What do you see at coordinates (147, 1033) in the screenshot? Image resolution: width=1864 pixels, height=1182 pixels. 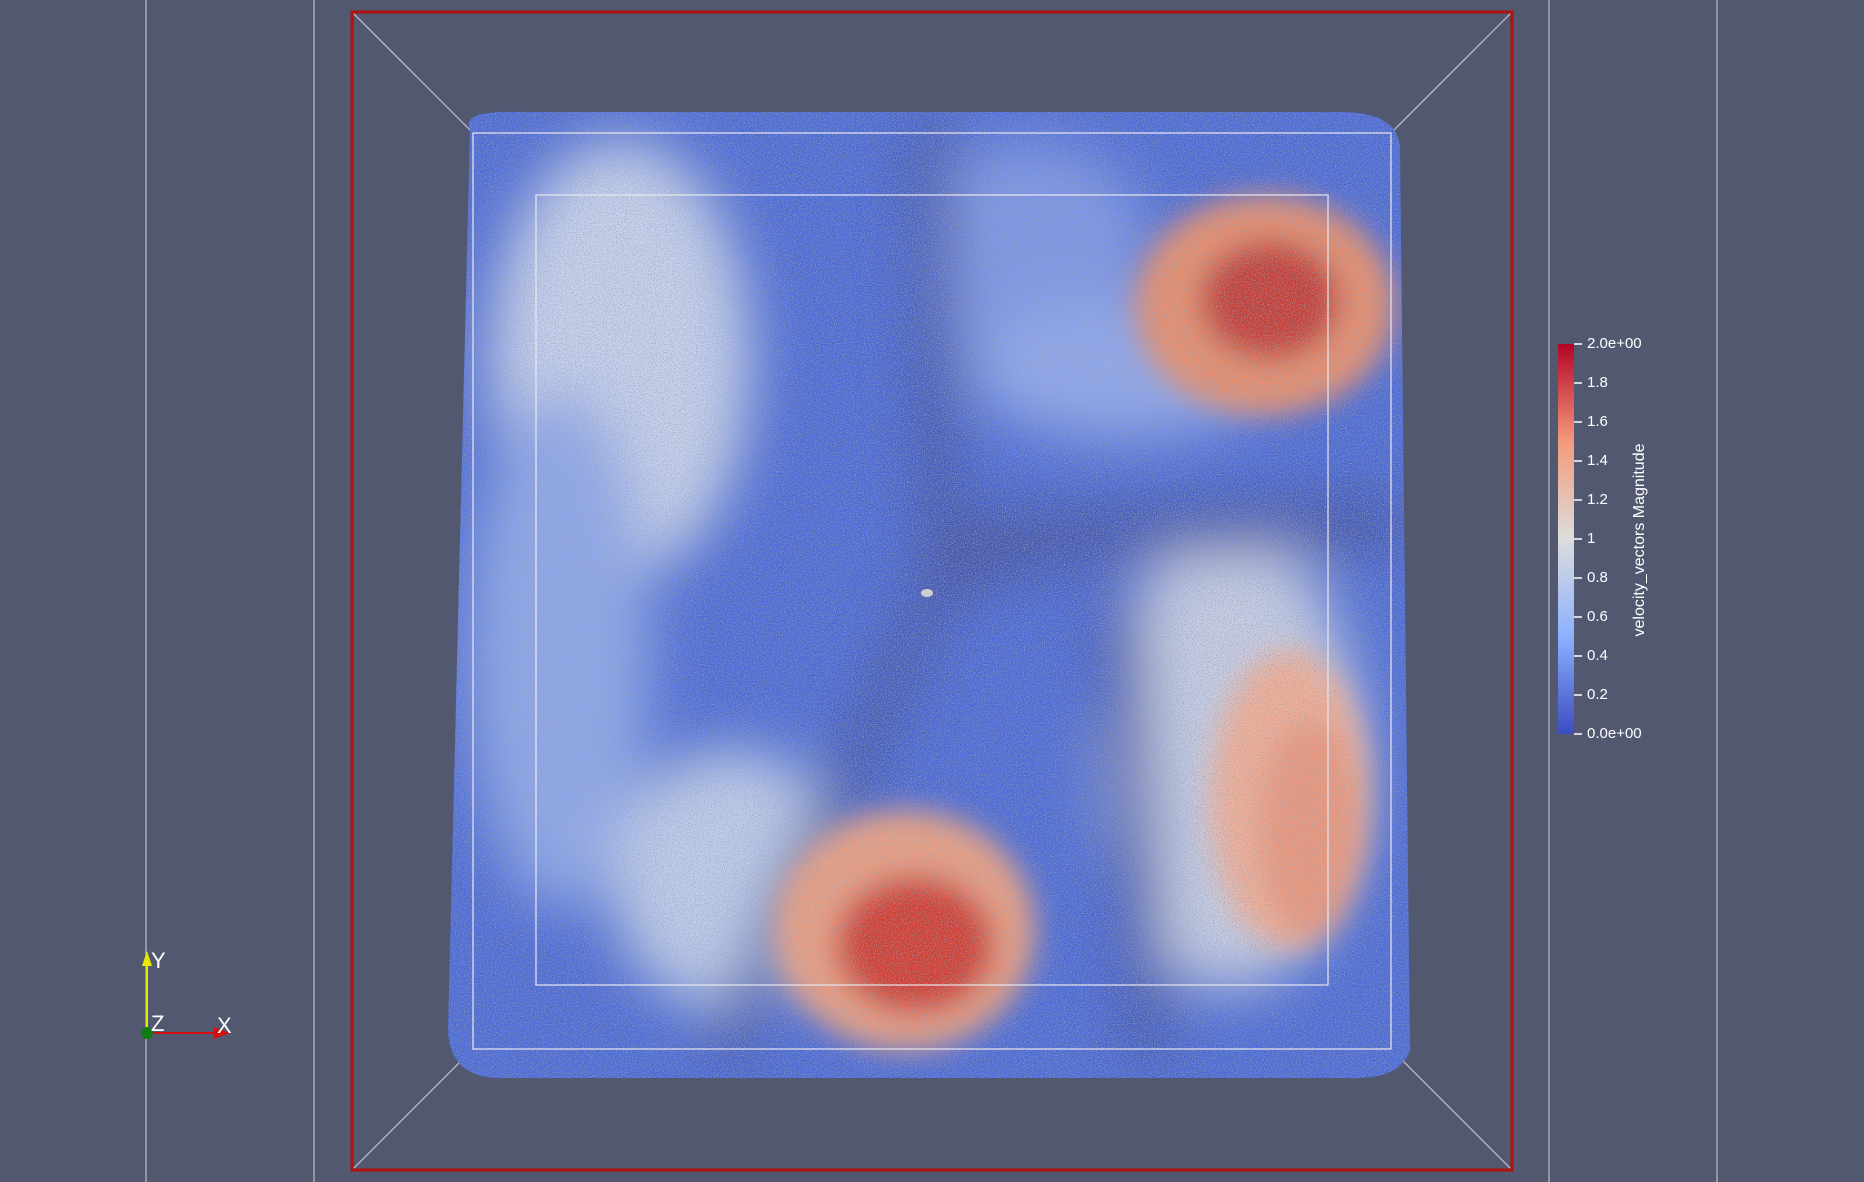 I see `z-axis-dot` at bounding box center [147, 1033].